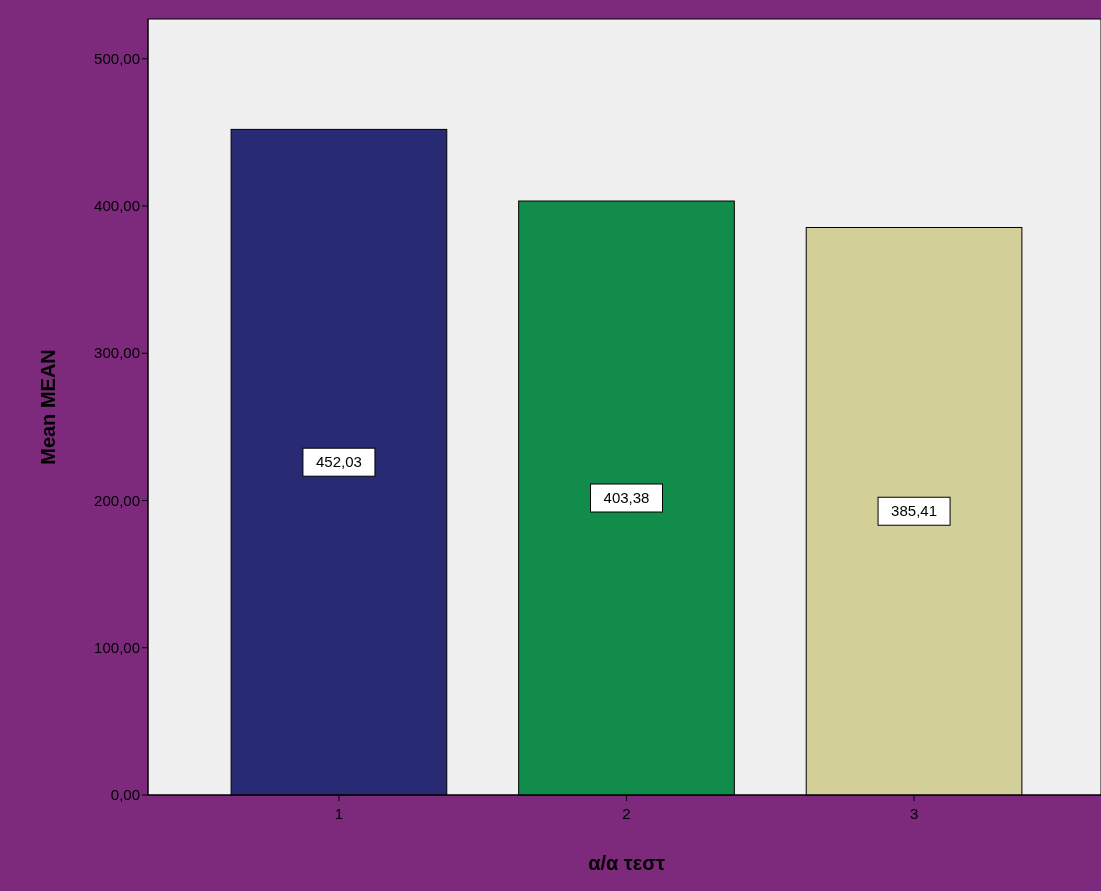 The height and width of the screenshot is (891, 1101). Describe the element at coordinates (117, 353) in the screenshot. I see `y-tick-label: 300,00` at that location.